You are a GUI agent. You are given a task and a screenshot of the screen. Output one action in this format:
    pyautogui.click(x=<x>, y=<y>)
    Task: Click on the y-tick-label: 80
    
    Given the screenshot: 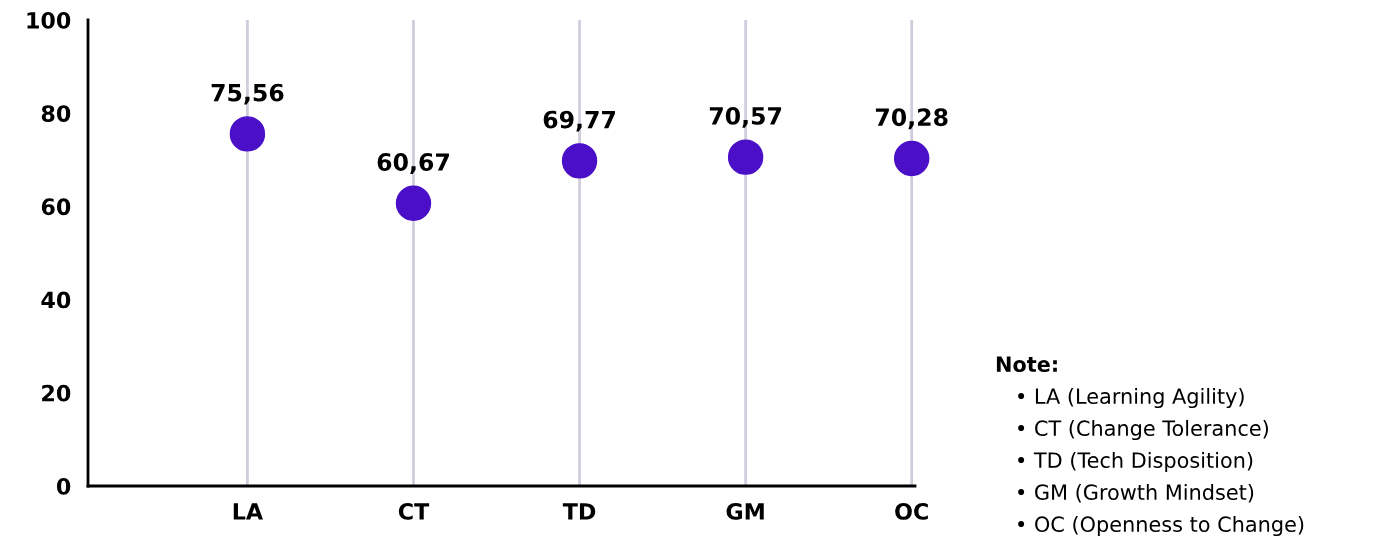 What is the action you would take?
    pyautogui.click(x=56, y=113)
    